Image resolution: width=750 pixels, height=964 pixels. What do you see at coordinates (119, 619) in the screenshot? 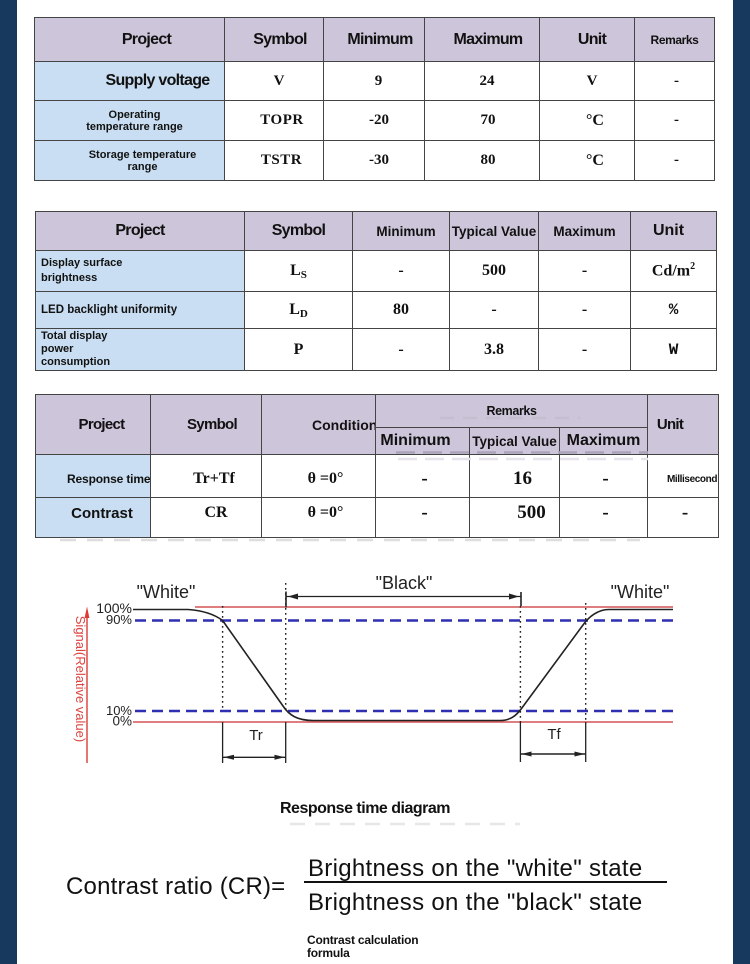
I see `svg-text: 90%` at bounding box center [119, 619].